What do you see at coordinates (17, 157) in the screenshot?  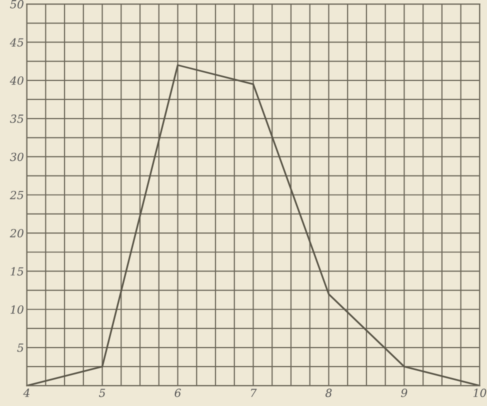 I see `y-tick-label: 30` at bounding box center [17, 157].